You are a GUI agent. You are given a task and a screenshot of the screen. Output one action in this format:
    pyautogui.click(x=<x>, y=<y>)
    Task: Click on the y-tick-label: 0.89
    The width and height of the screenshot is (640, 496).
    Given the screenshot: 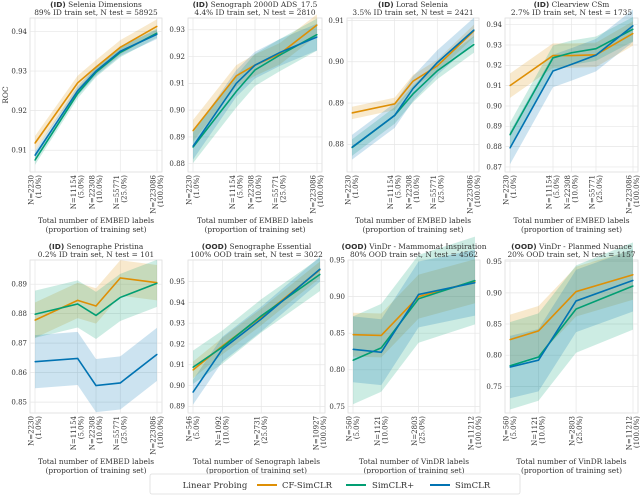 What is the action you would take?
    pyautogui.click(x=19, y=285)
    